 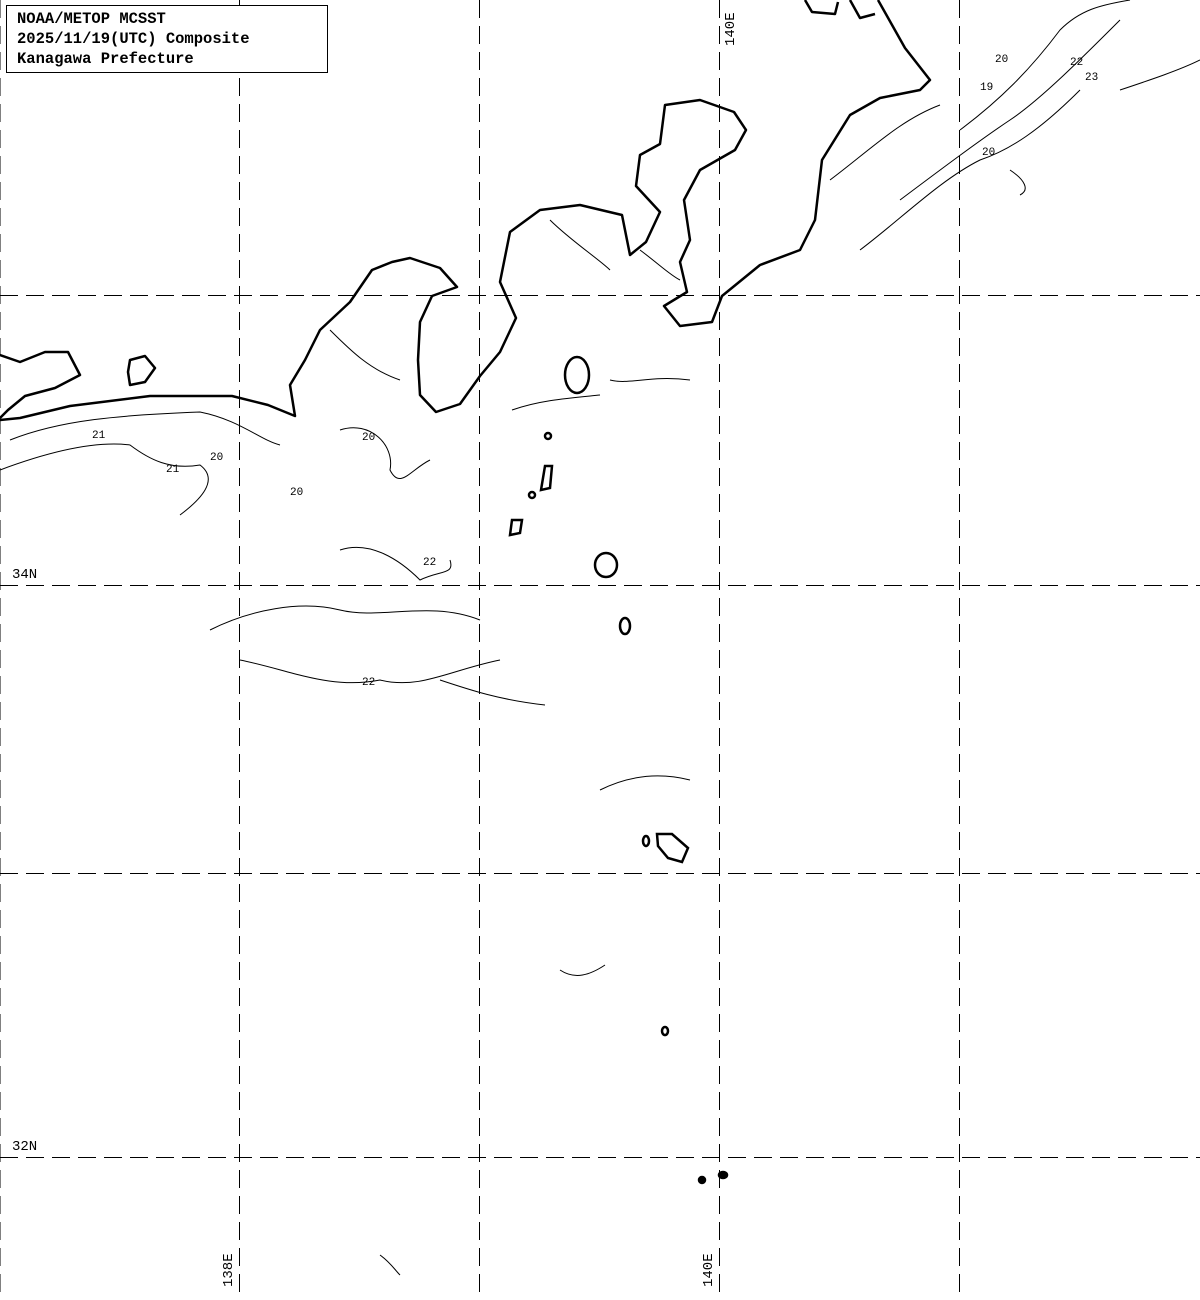 I want to click on title-product: NOAA/METOP MCSST, so click(x=91, y=19).